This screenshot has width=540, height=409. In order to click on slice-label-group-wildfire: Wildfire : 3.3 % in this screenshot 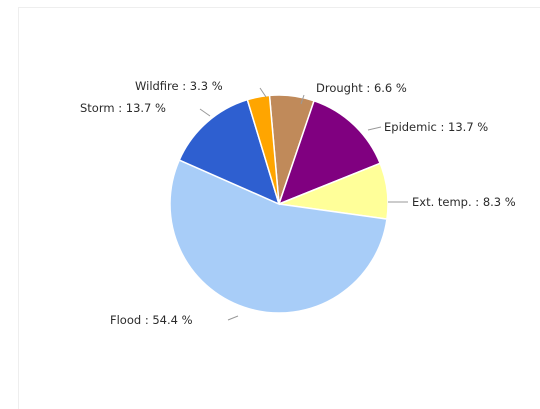, I will do `click(201, 88)`.